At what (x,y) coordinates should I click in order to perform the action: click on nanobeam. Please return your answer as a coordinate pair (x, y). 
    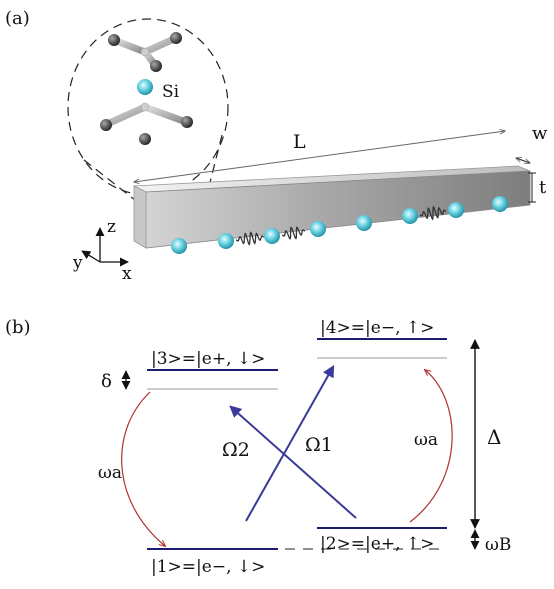
    Looking at the image, I should click on (331, 207).